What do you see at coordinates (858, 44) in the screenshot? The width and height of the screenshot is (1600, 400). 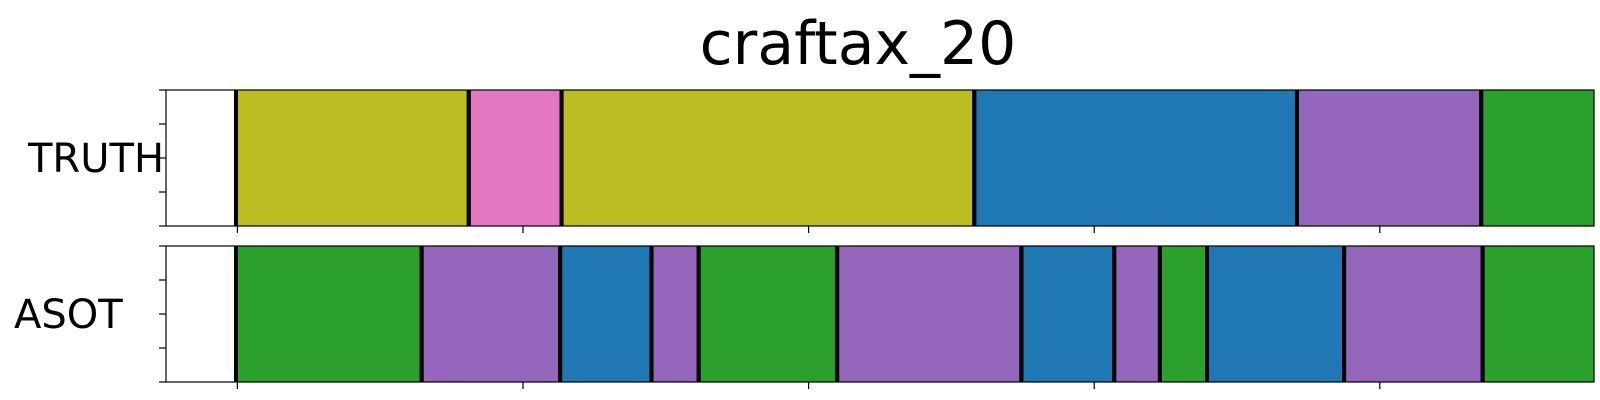 I see `chart-title: craftax_20` at bounding box center [858, 44].